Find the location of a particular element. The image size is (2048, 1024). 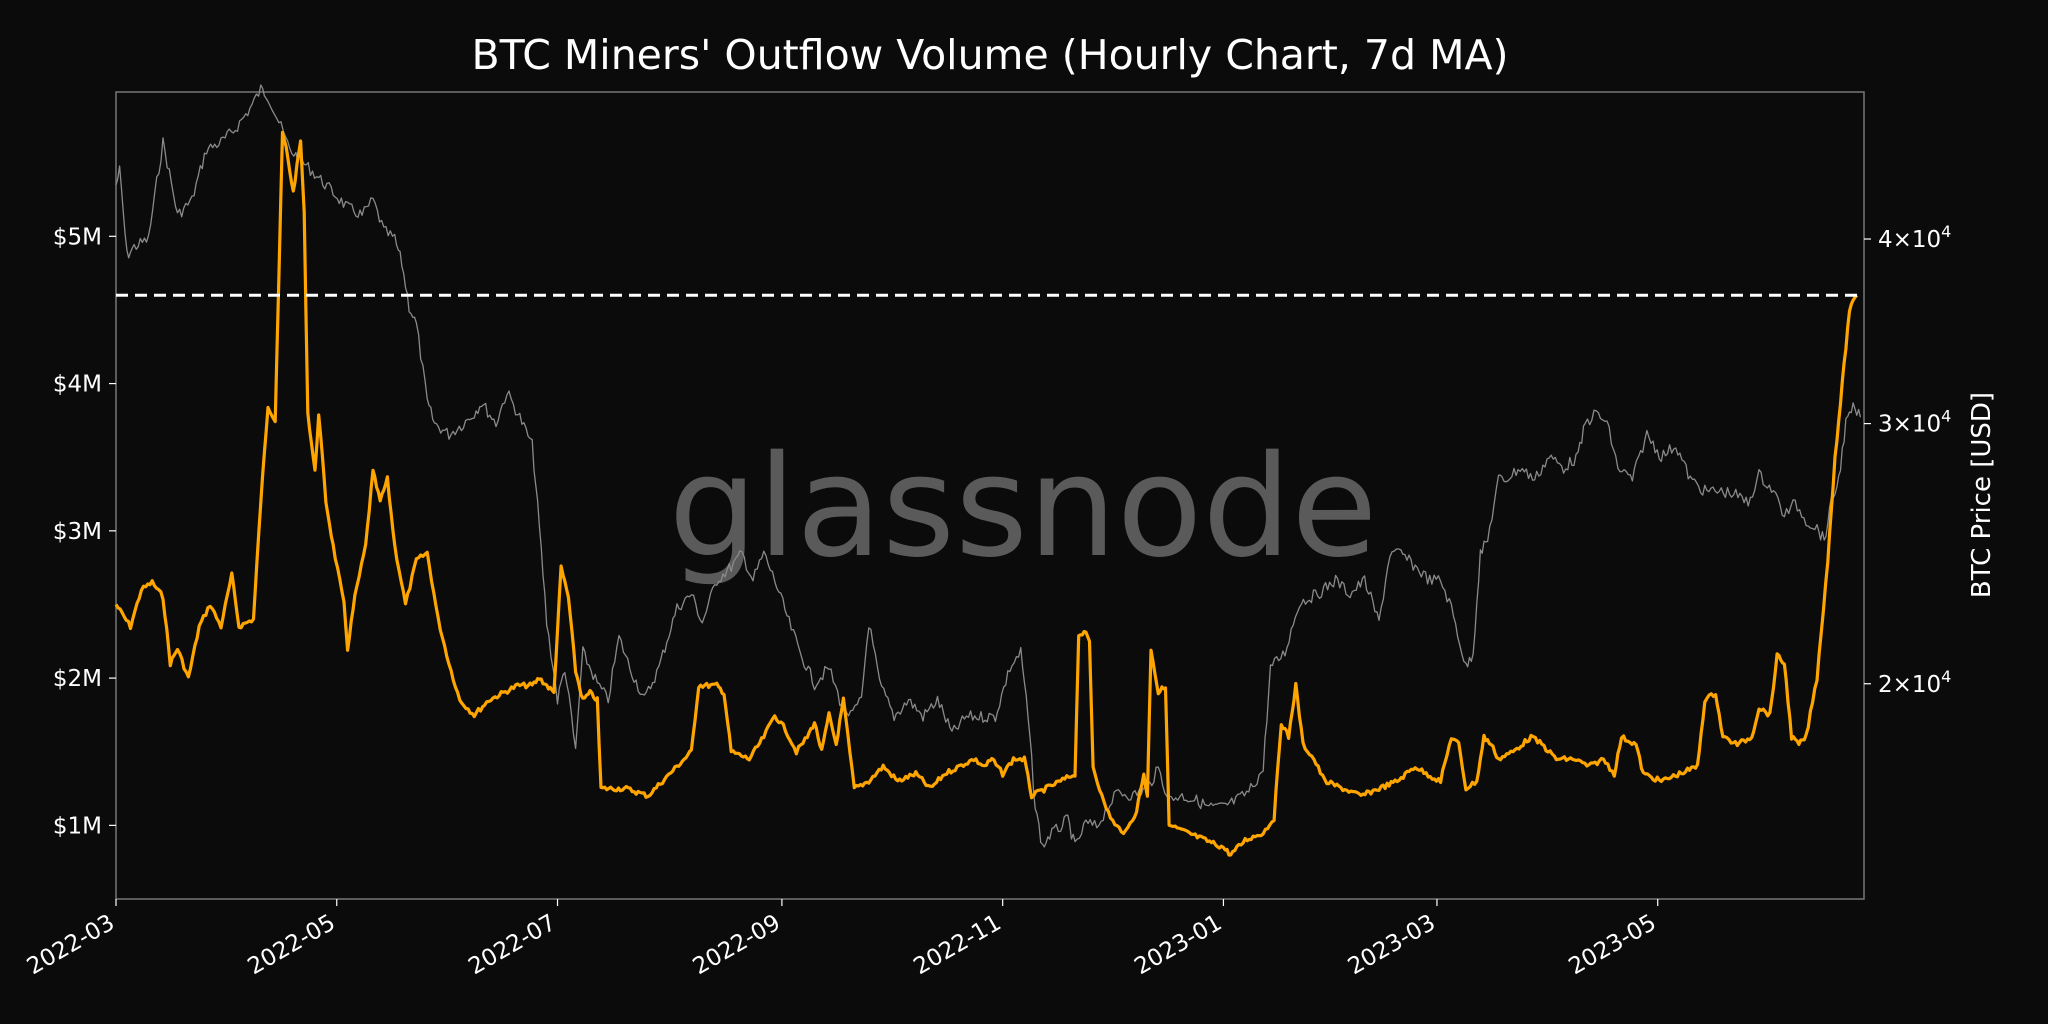

left-y-axis: $1M $2M $3M $4M $5M is located at coordinates (84, 531).